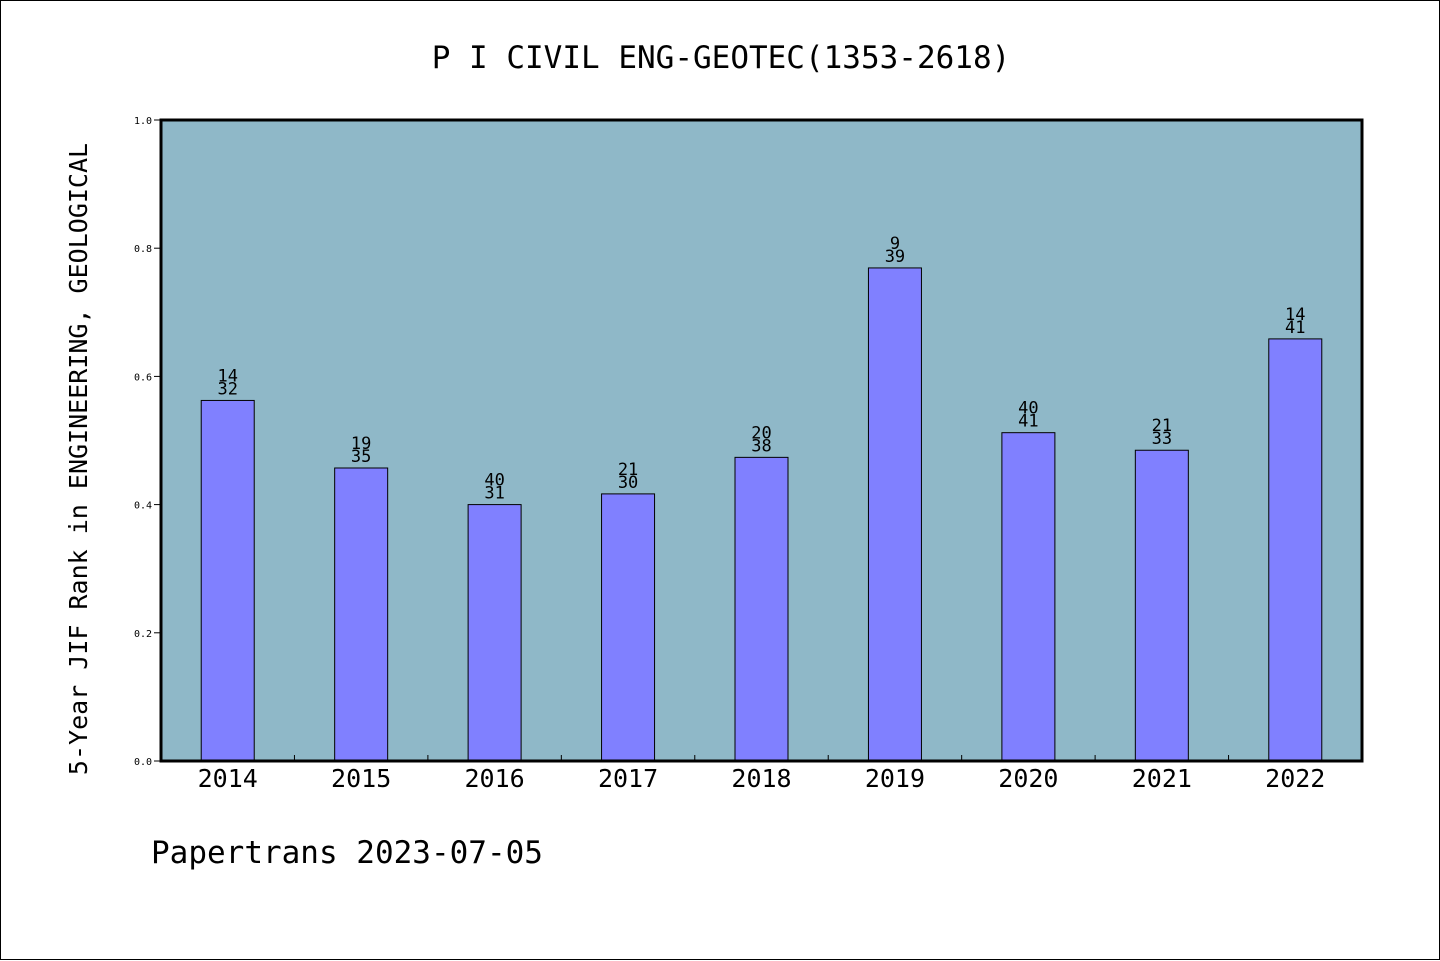 Image resolution: width=1440 pixels, height=961 pixels. What do you see at coordinates (1028, 597) in the screenshot?
I see `bar-2020` at bounding box center [1028, 597].